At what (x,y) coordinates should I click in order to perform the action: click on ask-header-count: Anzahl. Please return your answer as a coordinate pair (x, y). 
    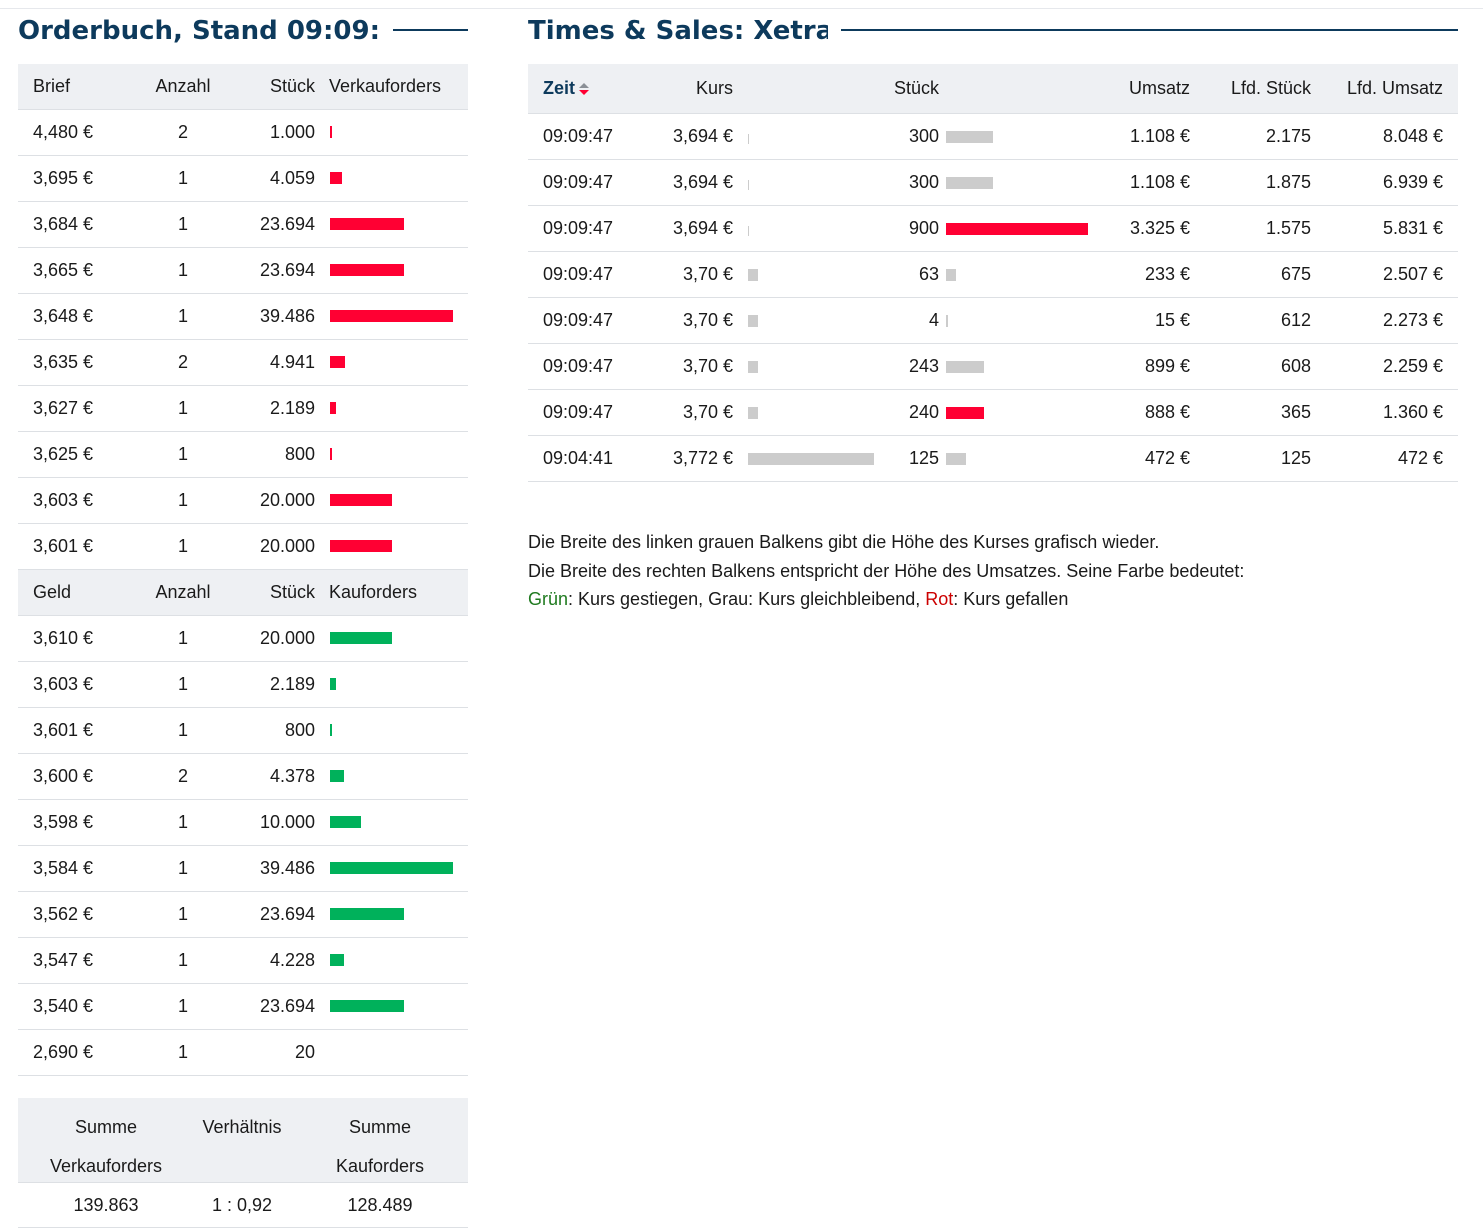
    Looking at the image, I should click on (183, 86).